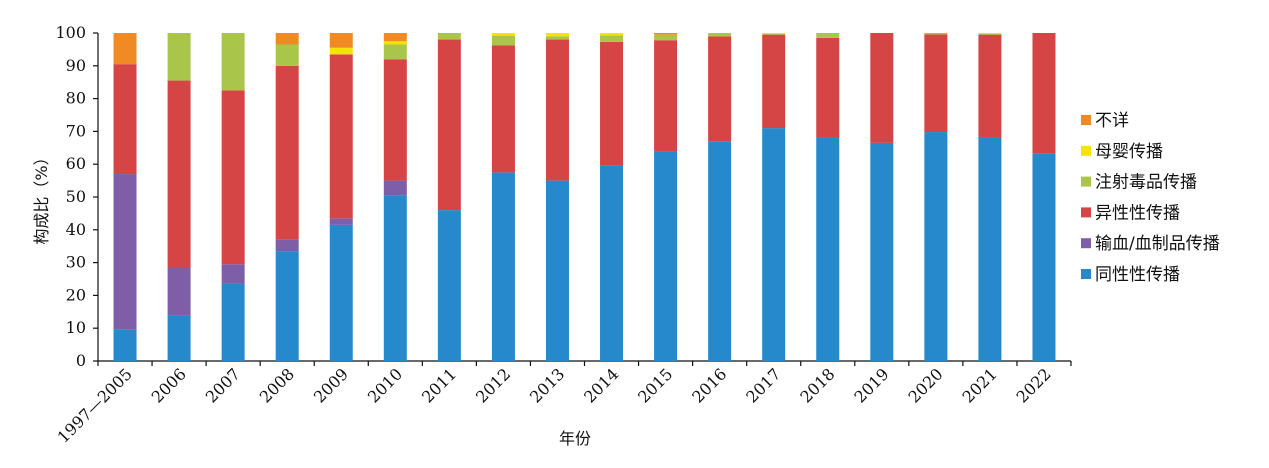  What do you see at coordinates (980, 385) in the screenshot?
I see `x-tick-label: 2021` at bounding box center [980, 385].